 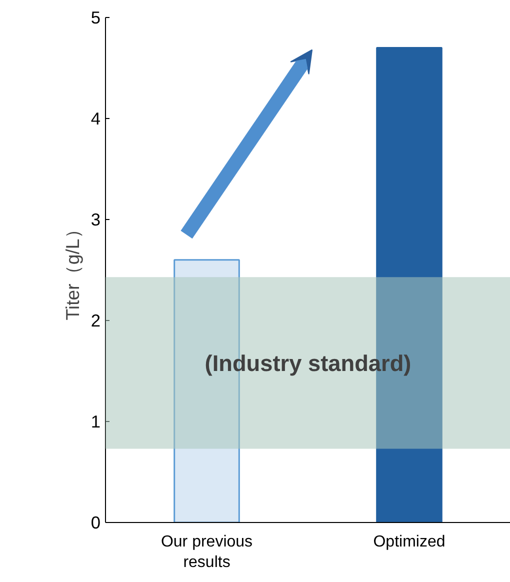 I want to click on y-tick-label: 5, so click(x=95, y=18).